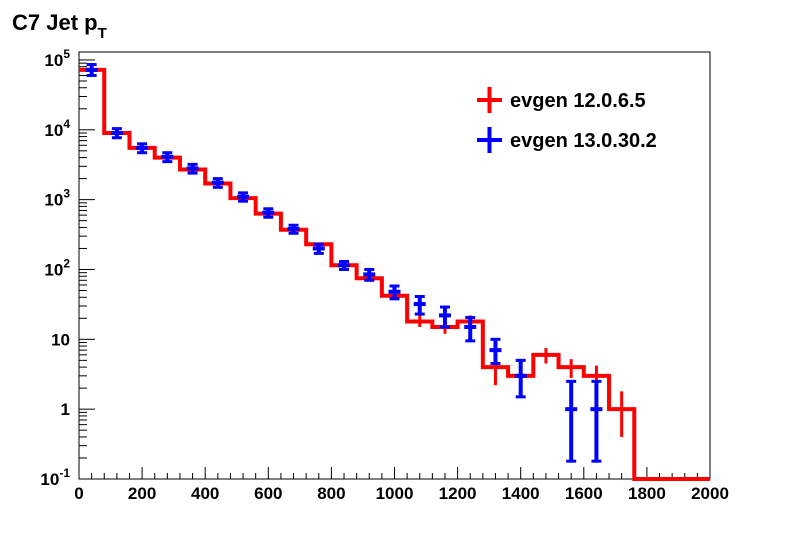 This screenshot has width=788, height=533. Describe the element at coordinates (65, 409) in the screenshot. I see `y-tick-label: 1` at that location.